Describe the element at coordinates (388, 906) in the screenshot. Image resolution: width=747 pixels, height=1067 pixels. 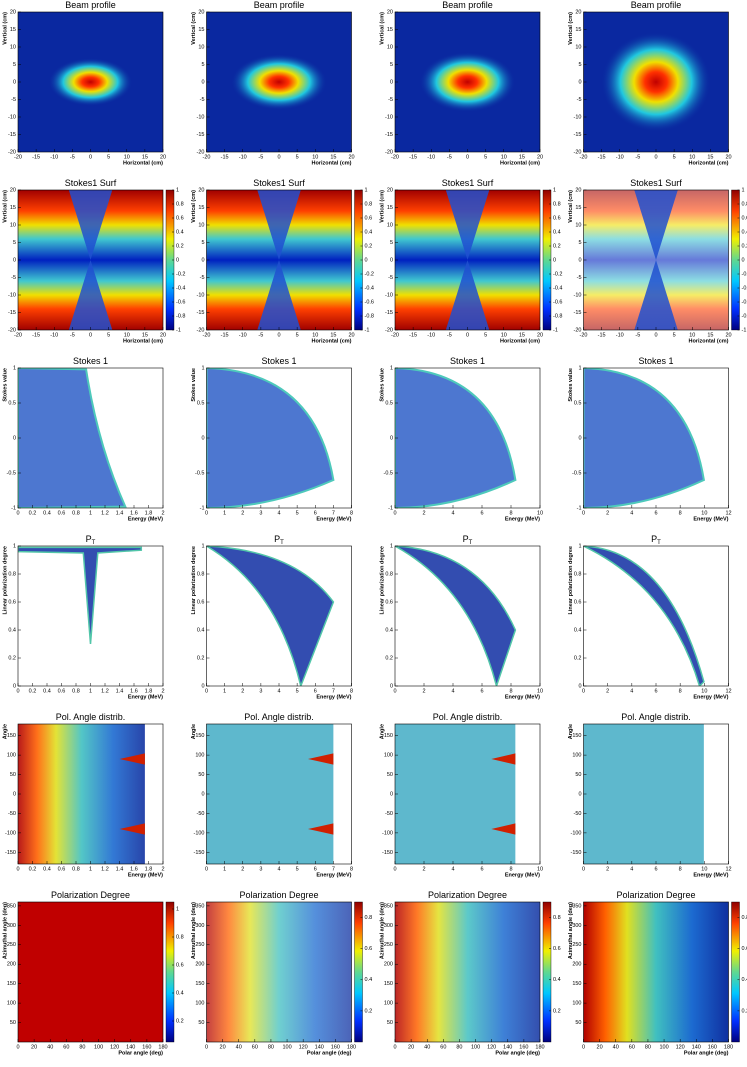
I see `y-tick-label: 350` at that location.